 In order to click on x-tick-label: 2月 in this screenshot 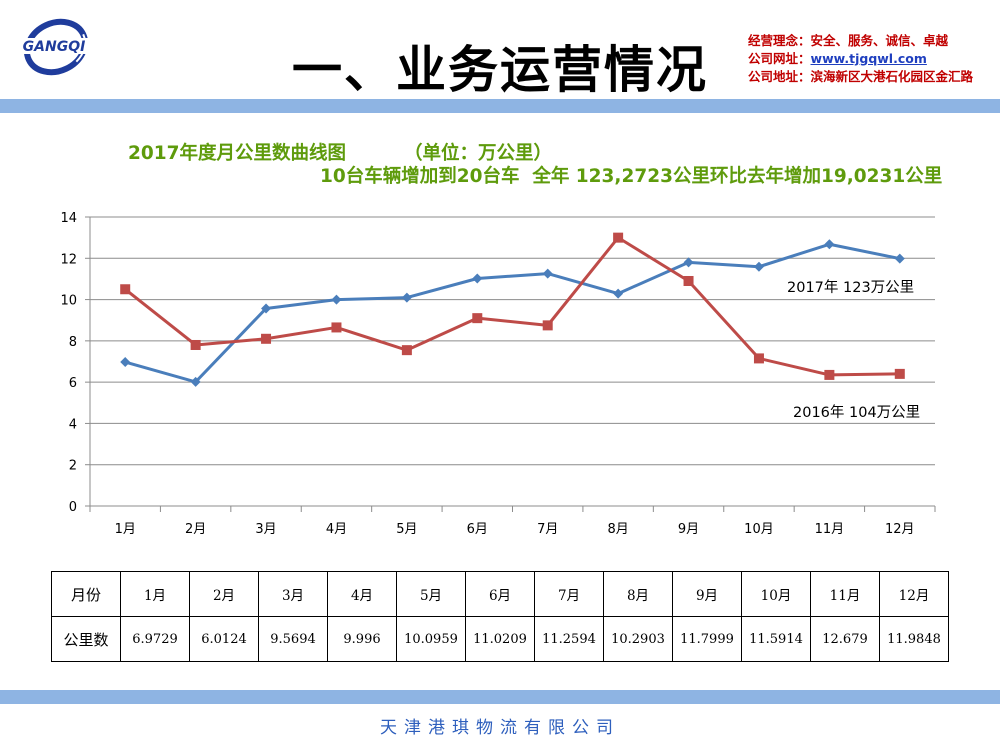, I will do `click(195, 529)`.